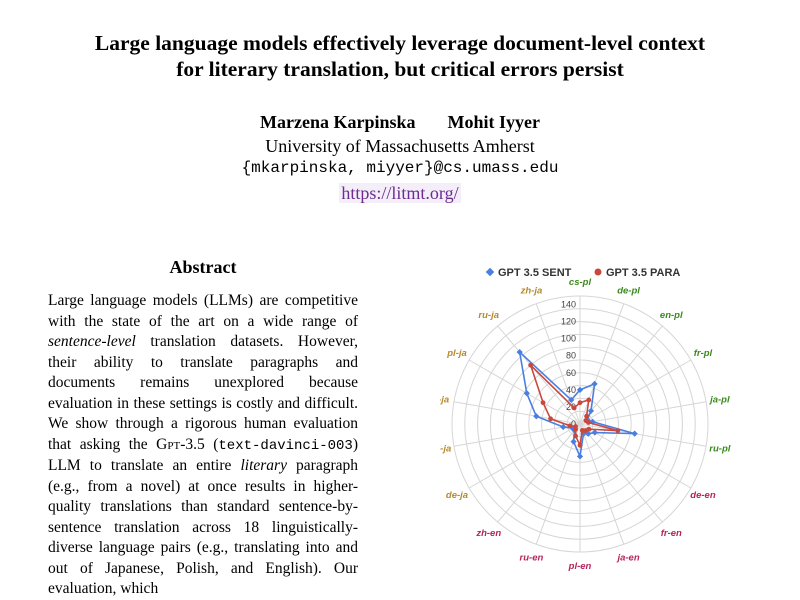  I want to click on abstract-text-3: -3.5 (, so click(199, 444).